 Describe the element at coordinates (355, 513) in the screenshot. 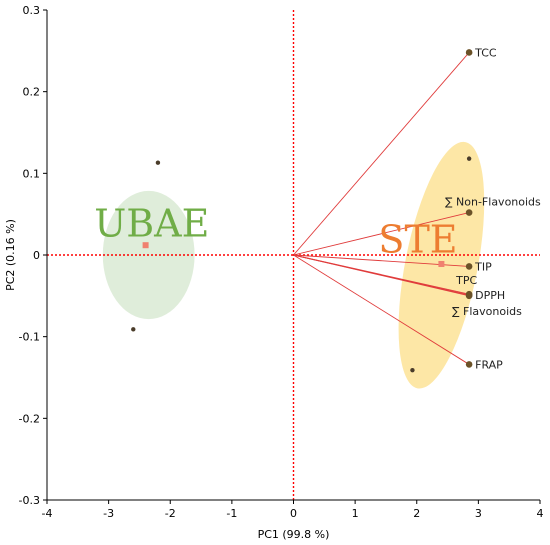

I see `x-tick-label: 1` at that location.